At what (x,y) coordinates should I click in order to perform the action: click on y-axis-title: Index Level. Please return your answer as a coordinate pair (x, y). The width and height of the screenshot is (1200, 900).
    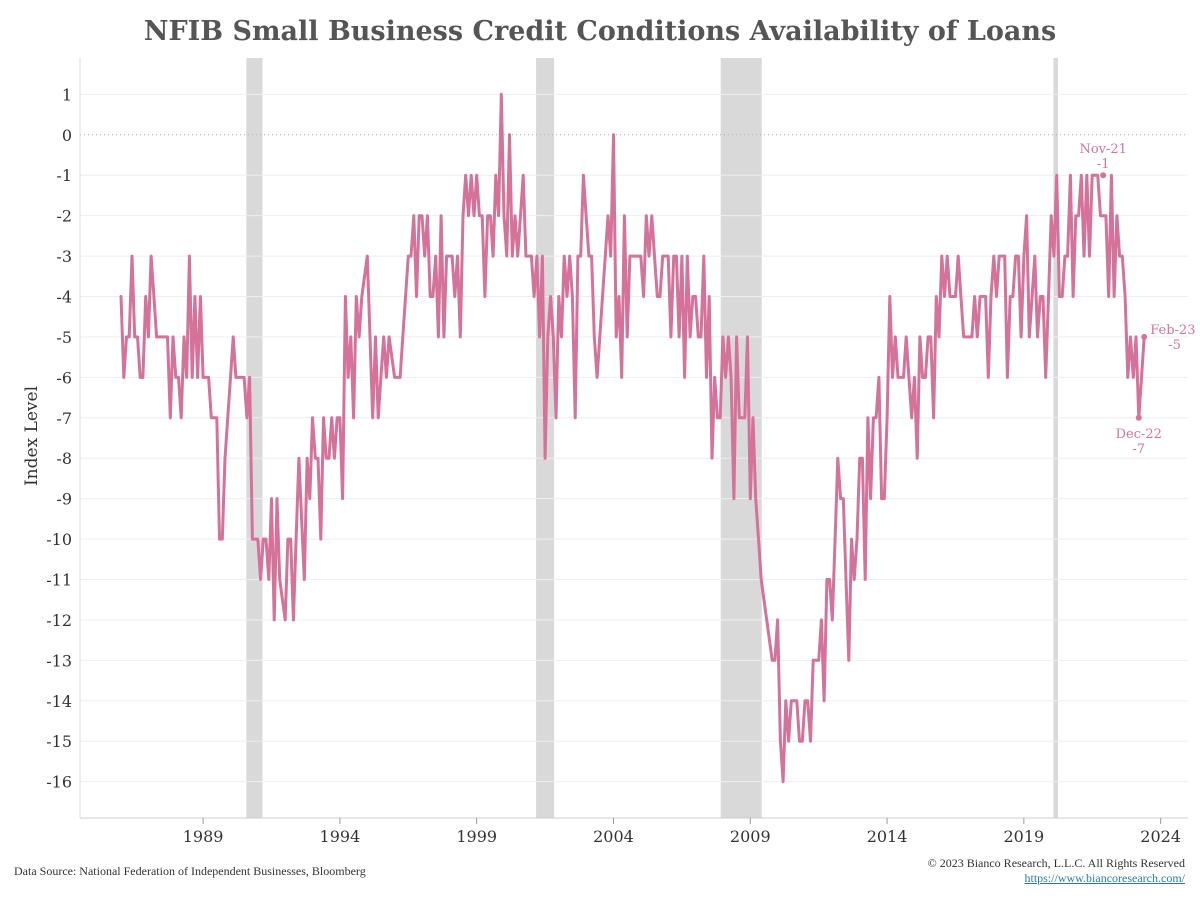
    Looking at the image, I should click on (32, 436).